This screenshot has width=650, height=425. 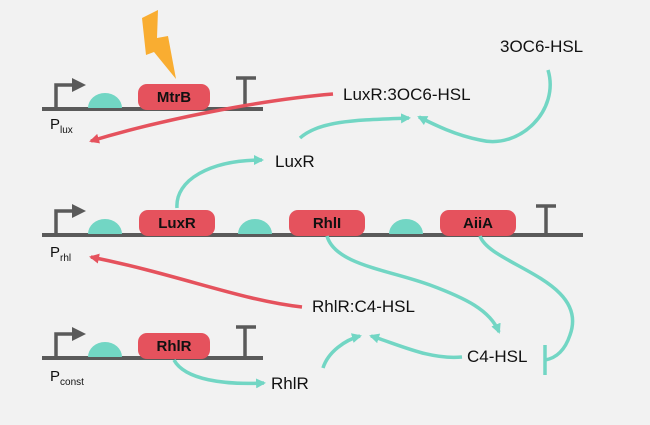 I want to click on species-3oc6-hsl: 3OC6-HSL, so click(x=541, y=46).